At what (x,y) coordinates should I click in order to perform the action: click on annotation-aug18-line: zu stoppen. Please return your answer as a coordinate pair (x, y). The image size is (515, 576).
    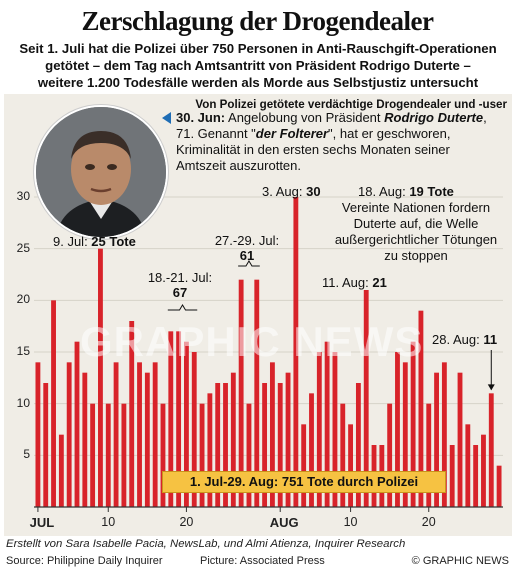
    Looking at the image, I should click on (416, 255).